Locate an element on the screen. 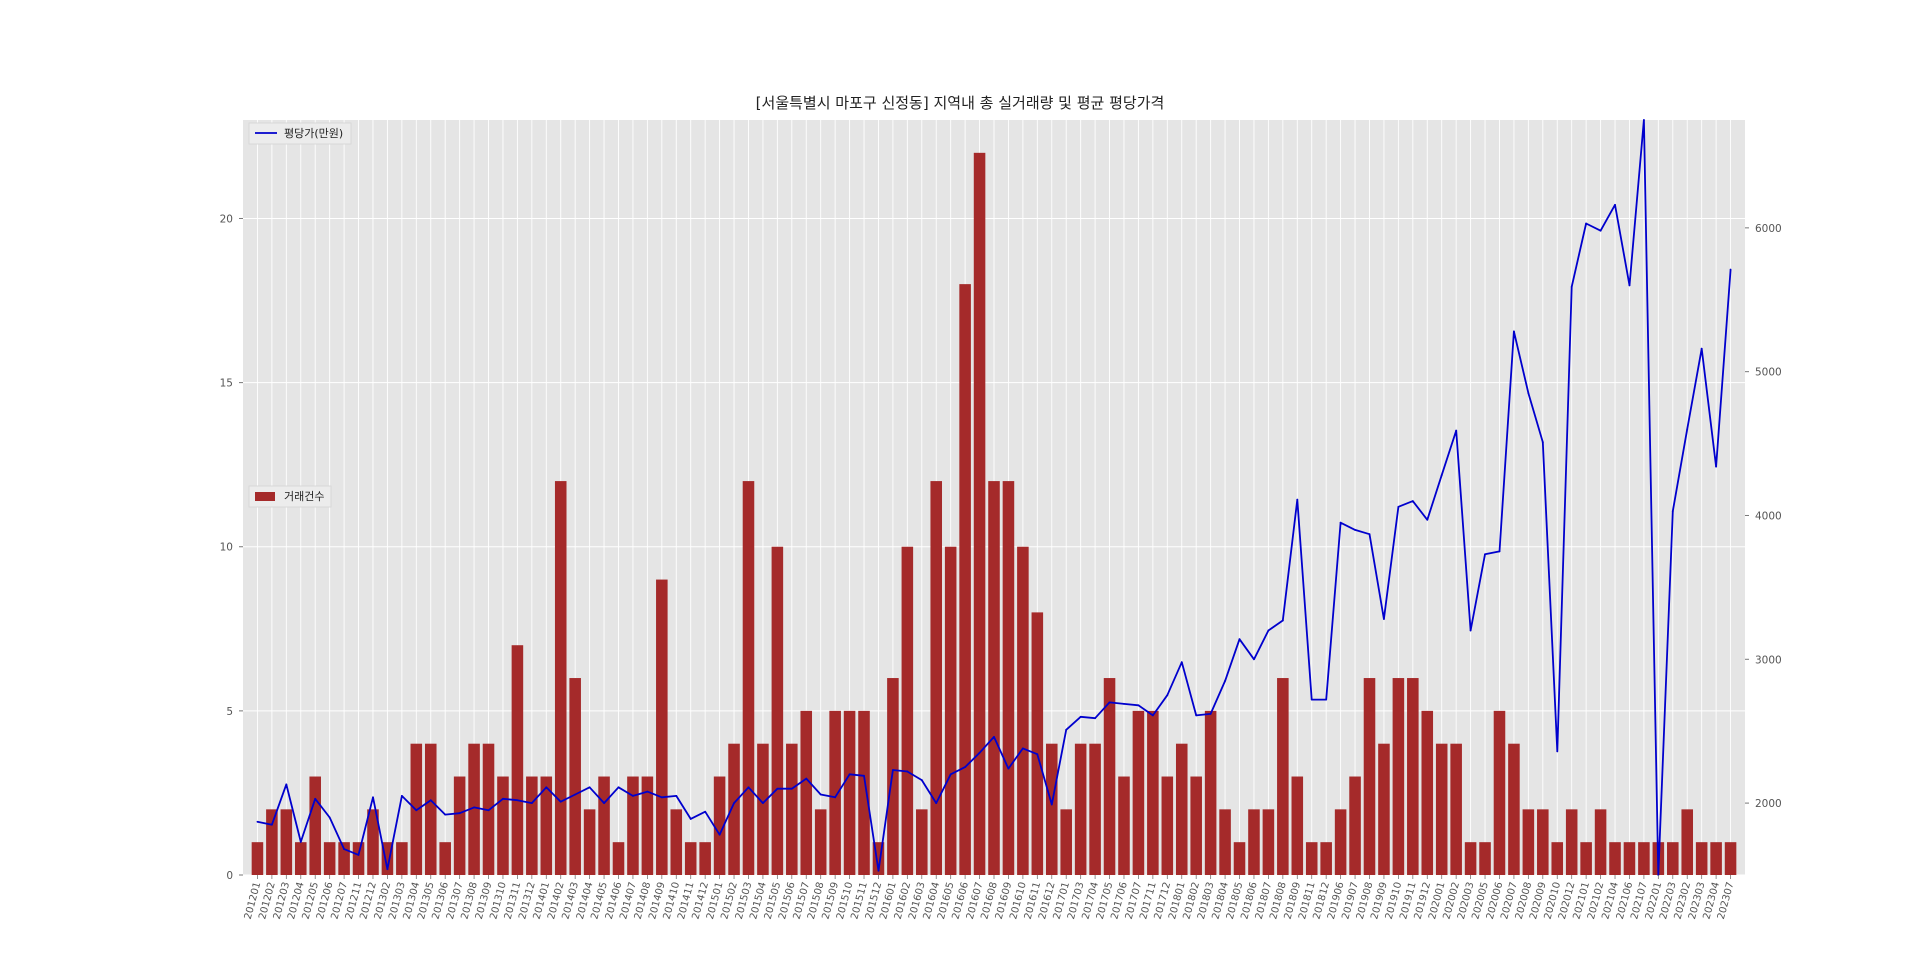 This screenshot has height=973, width=1920. y-left-tick-label: 15 is located at coordinates (226, 384).